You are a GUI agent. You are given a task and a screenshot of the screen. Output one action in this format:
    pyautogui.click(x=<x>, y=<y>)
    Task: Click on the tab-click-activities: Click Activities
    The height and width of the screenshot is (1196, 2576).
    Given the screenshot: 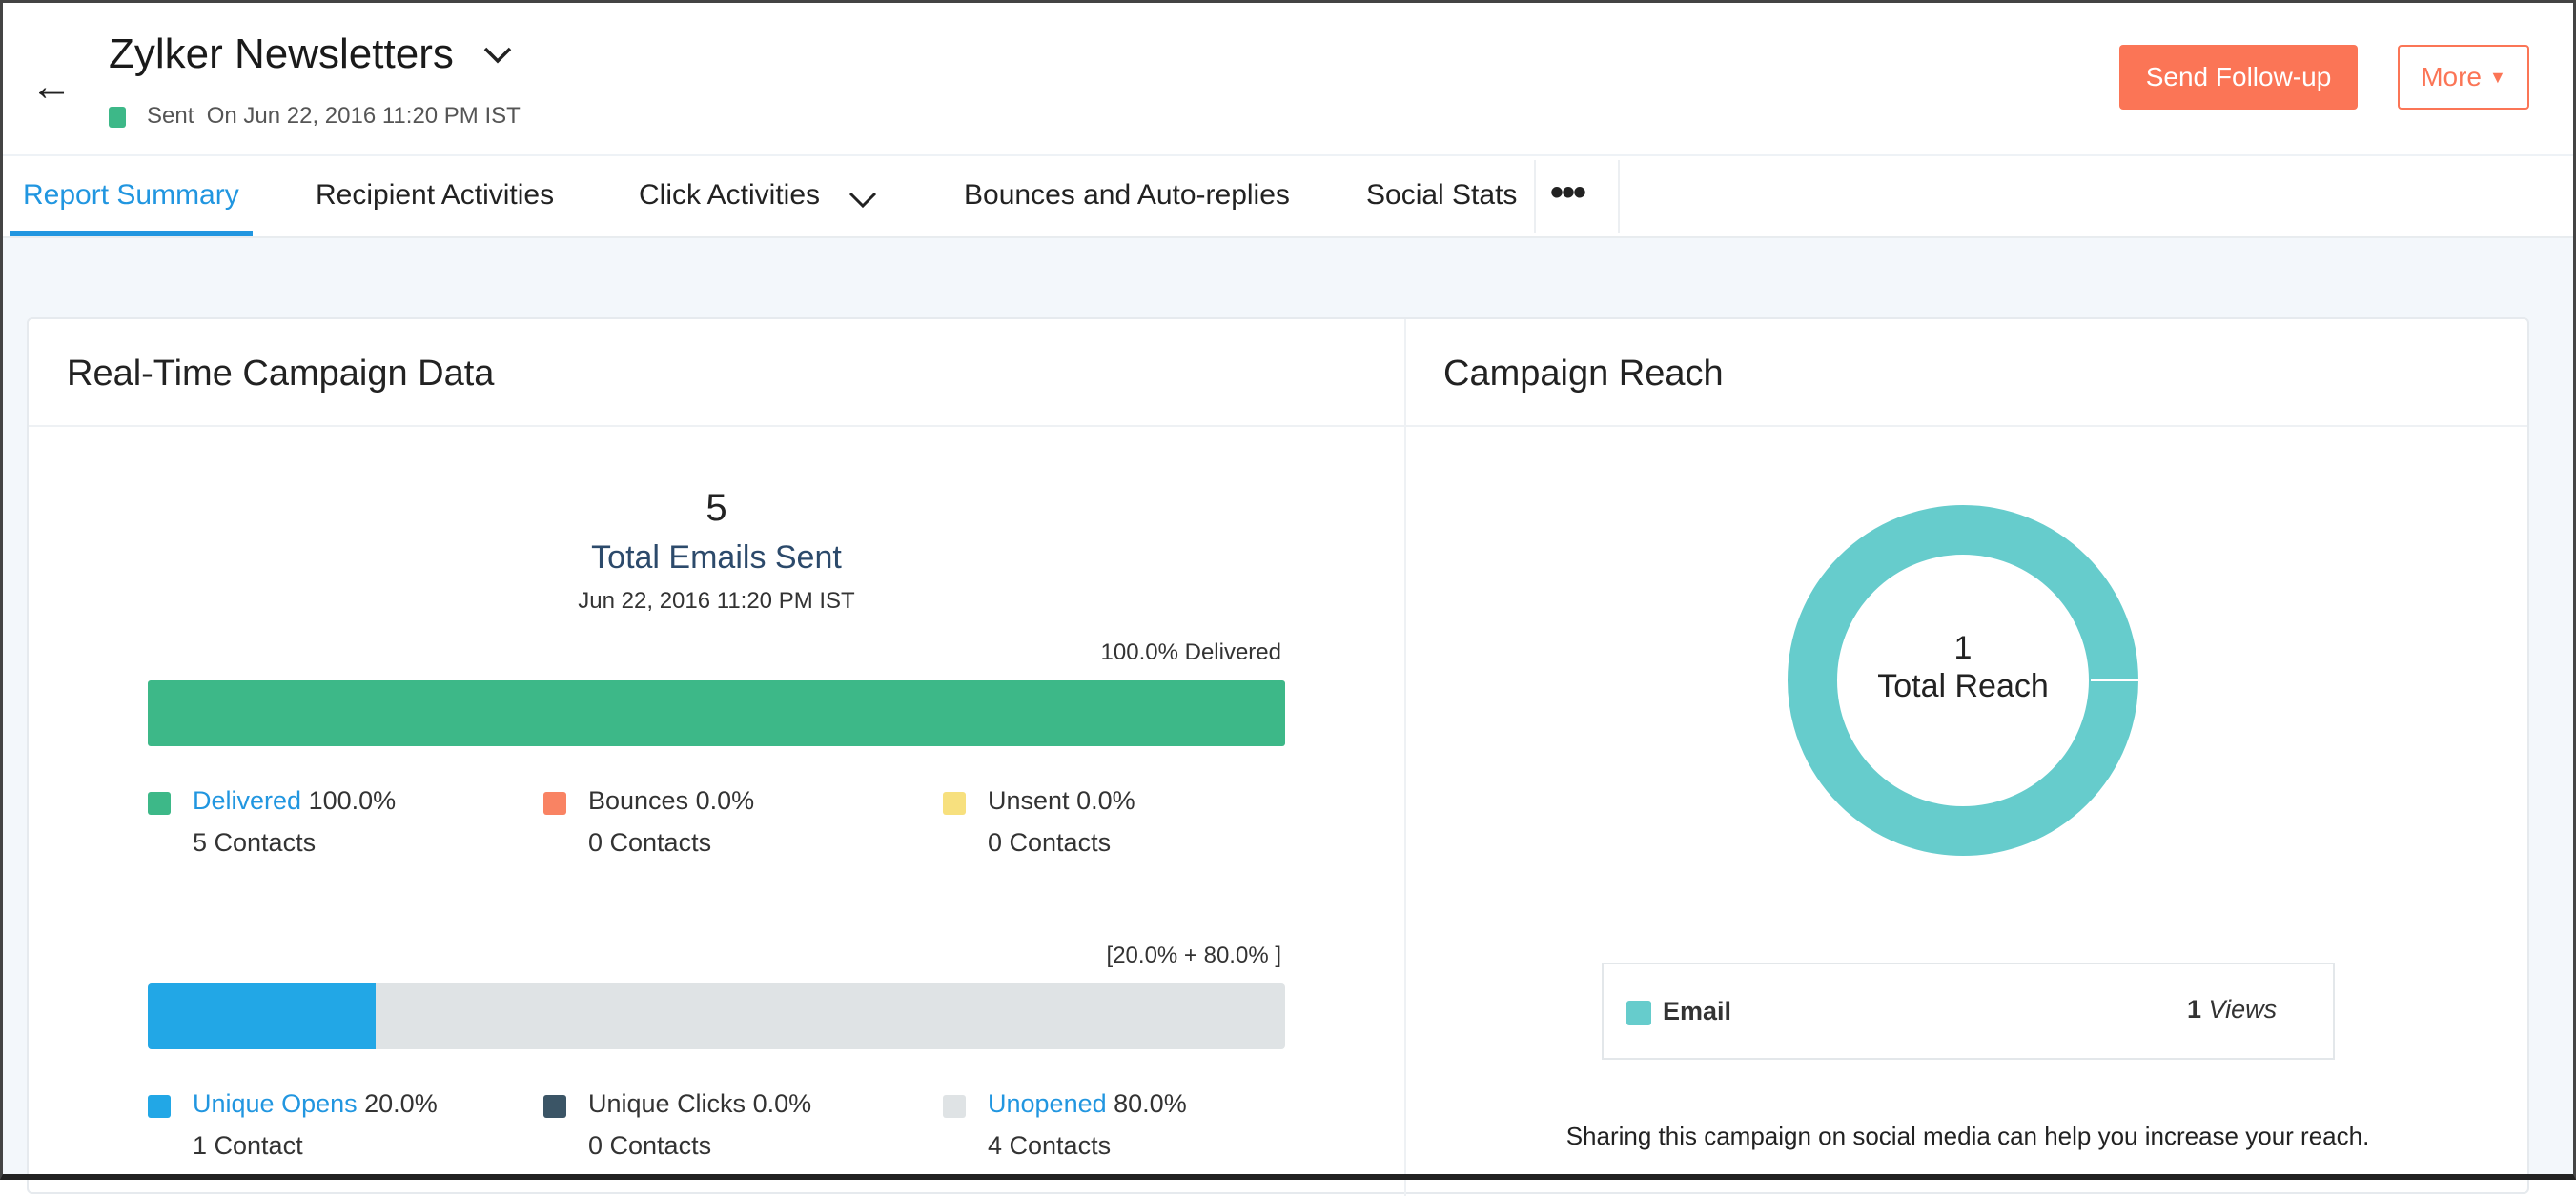 What is the action you would take?
    pyautogui.click(x=730, y=195)
    